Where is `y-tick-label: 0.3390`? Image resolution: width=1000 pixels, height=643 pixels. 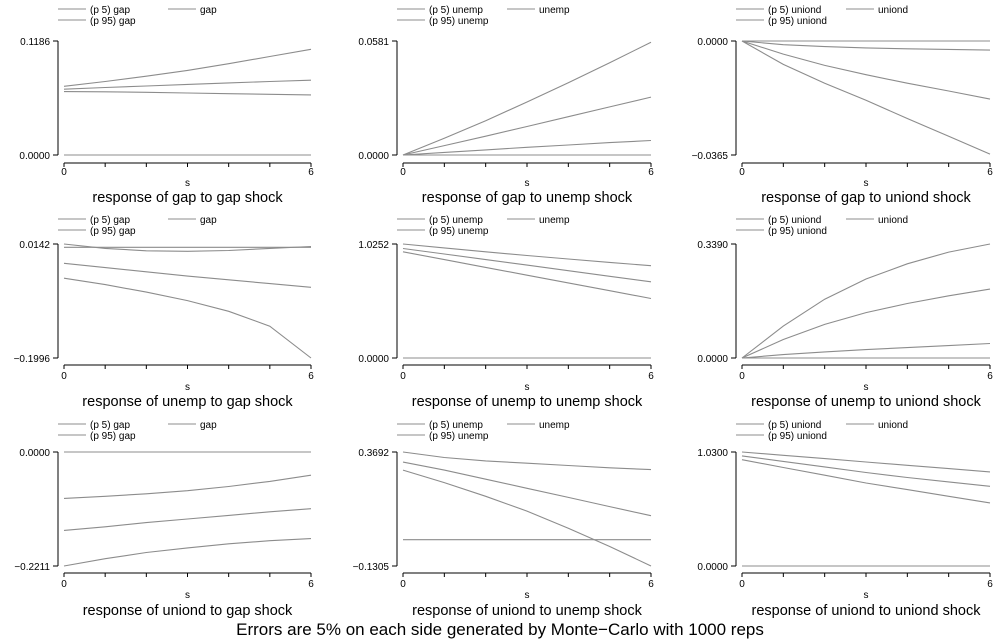
y-tick-label: 0.3390 is located at coordinates (712, 245).